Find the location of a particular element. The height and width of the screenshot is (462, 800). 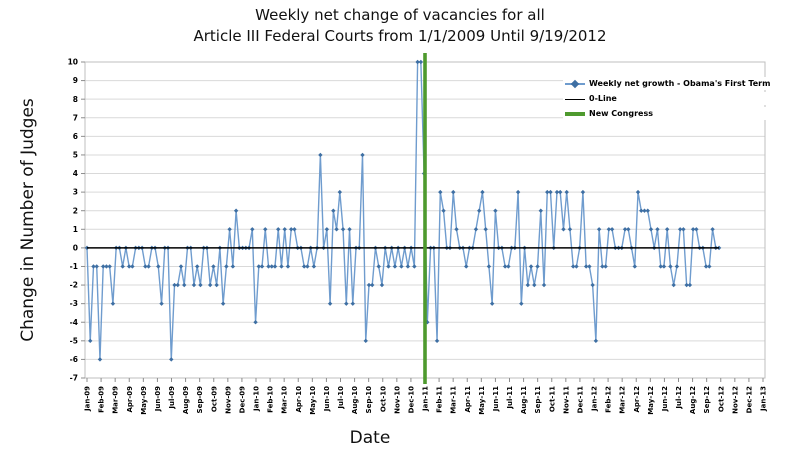

x-tick-label: Apr-09 is located at coordinates (130, 399).